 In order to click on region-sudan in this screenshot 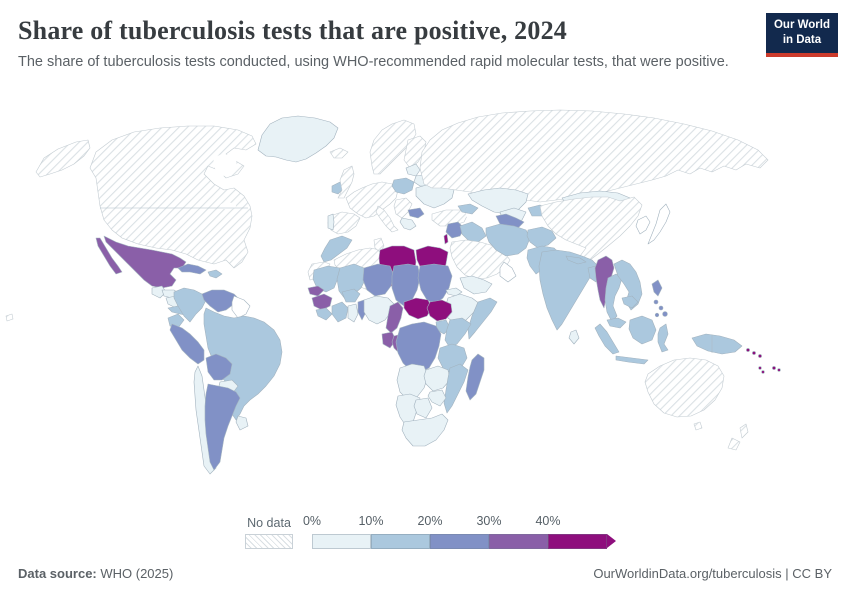, I will do `click(435, 284)`.